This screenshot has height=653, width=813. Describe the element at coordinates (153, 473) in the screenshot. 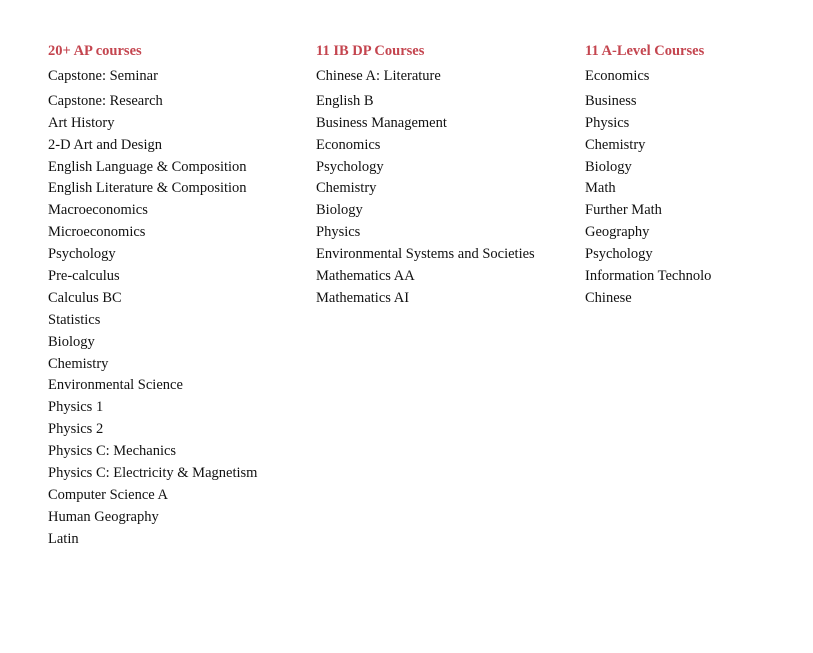

I see `course-item: Physics C: Electricity & Magnetism` at that location.